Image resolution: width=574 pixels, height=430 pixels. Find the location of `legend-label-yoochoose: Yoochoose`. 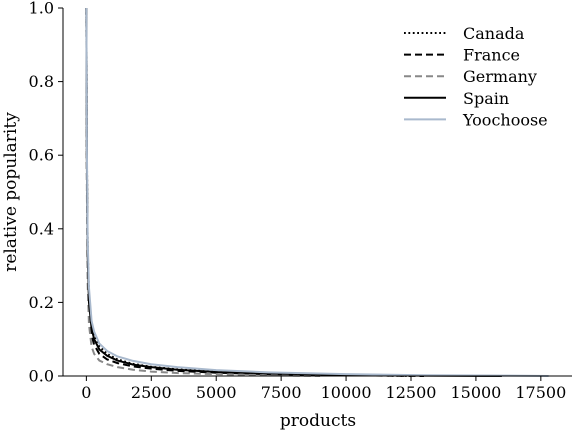

legend-label-yoochoose: Yoochoose is located at coordinates (505, 119).